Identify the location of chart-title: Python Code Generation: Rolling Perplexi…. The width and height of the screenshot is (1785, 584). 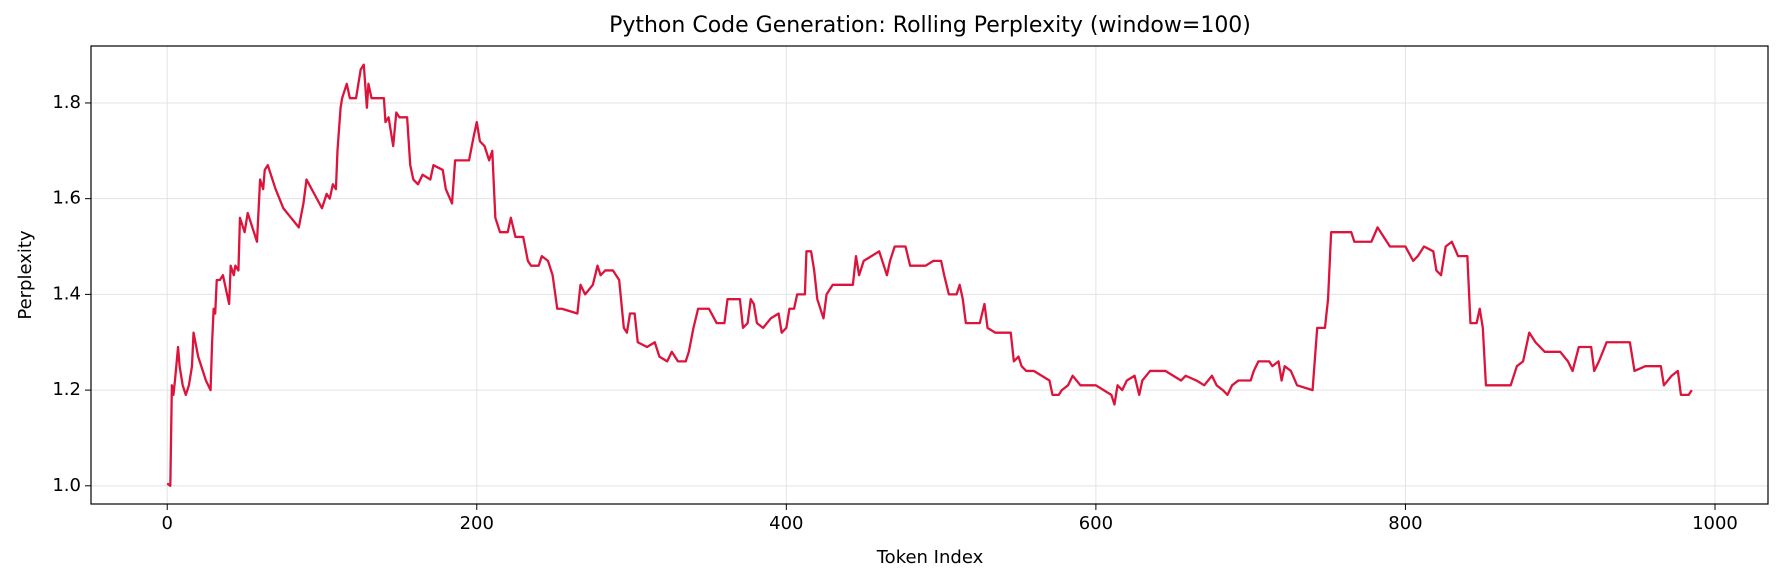
(930, 25).